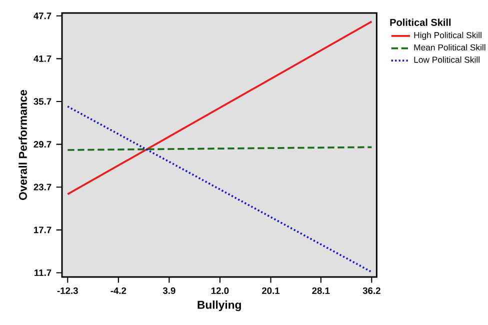 The image size is (488, 325). What do you see at coordinates (43, 187) in the screenshot?
I see `y-tick-label: 23.7` at bounding box center [43, 187].